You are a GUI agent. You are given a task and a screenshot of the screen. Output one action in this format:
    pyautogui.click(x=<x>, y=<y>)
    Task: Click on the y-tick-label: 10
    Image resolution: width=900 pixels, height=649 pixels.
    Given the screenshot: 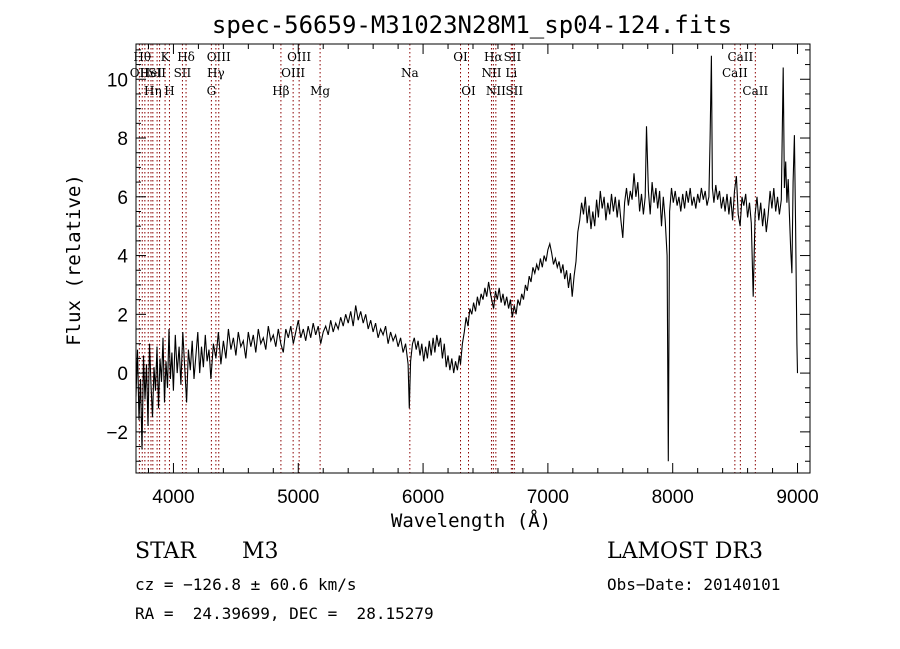 What is the action you would take?
    pyautogui.click(x=117, y=80)
    